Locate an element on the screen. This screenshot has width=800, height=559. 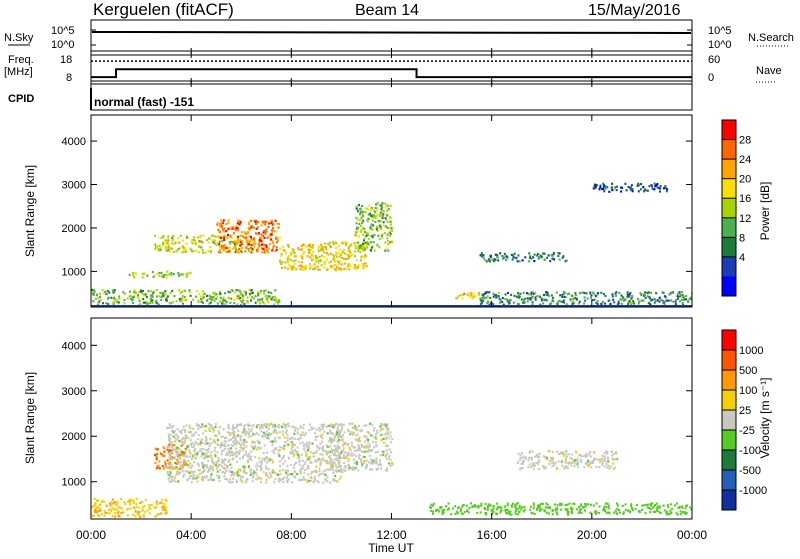
colorbar-tick-label: -100 is located at coordinates (750, 451).